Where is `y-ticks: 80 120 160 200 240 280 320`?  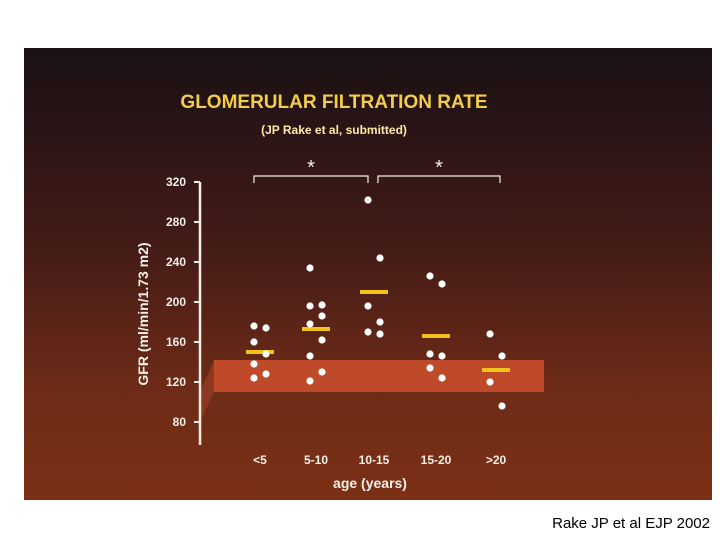 y-ticks: 80 120 160 200 240 280 320 is located at coordinates (183, 302).